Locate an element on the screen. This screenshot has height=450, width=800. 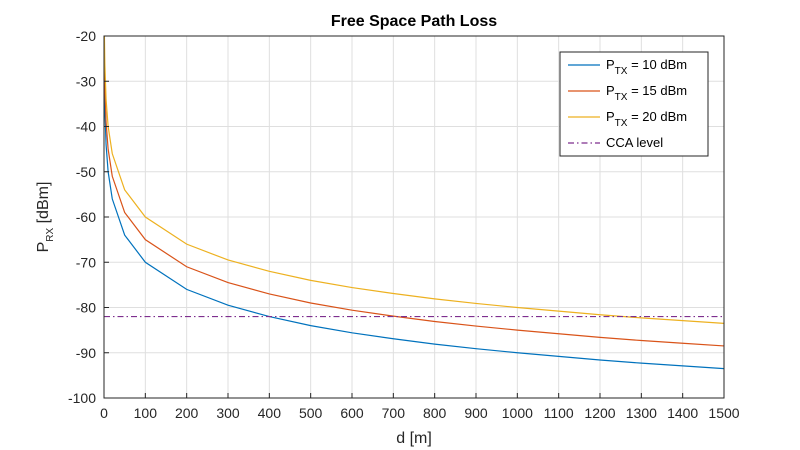
chart-title: Free Space Path Loss is located at coordinates (414, 21).